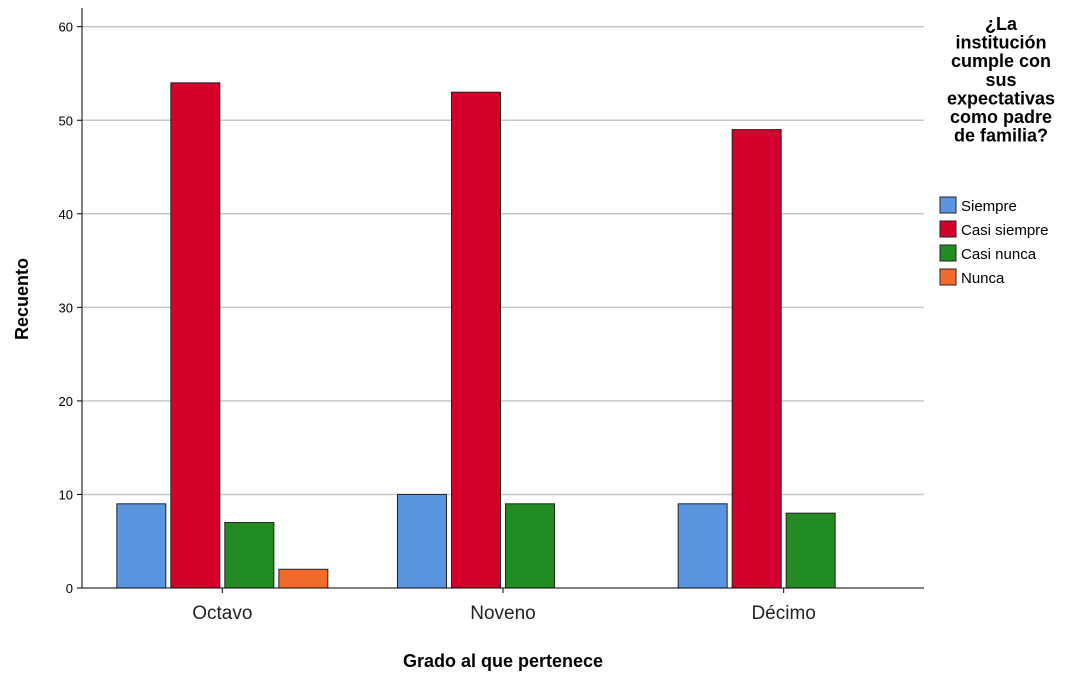 The image size is (1085, 673). Describe the element at coordinates (303, 578) in the screenshot. I see `bar-octavo-nunca` at that location.